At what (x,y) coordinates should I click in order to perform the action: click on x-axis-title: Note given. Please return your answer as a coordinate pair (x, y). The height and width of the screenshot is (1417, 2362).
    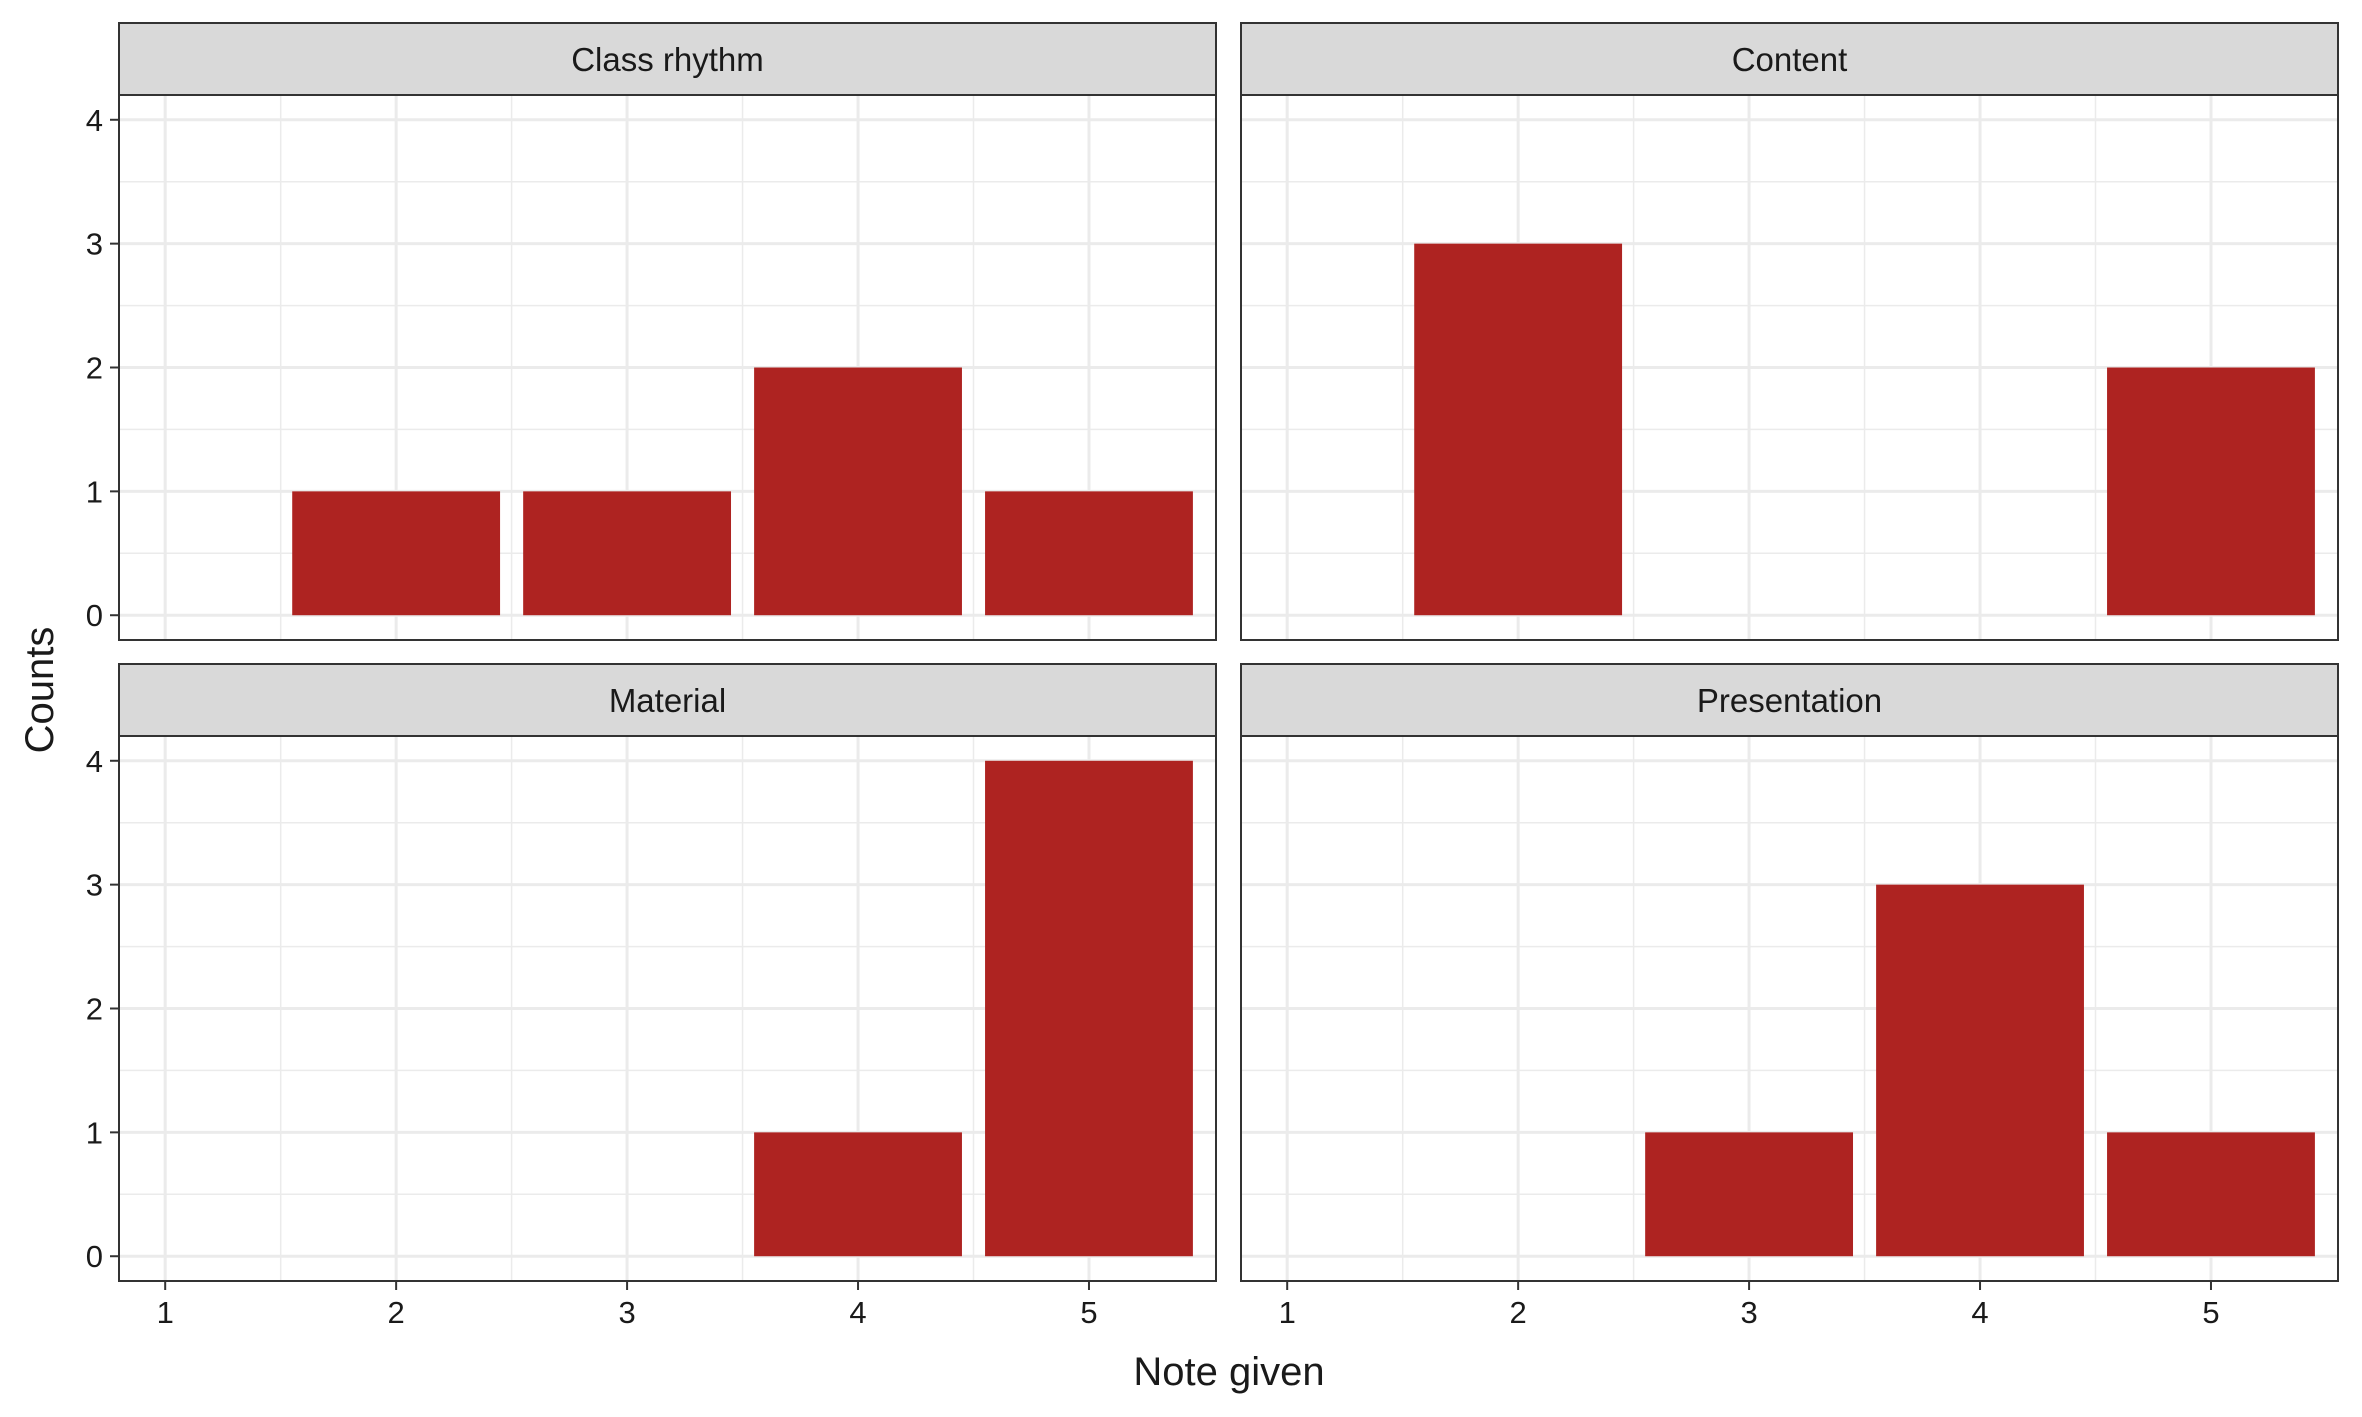
    Looking at the image, I should click on (1228, 1372).